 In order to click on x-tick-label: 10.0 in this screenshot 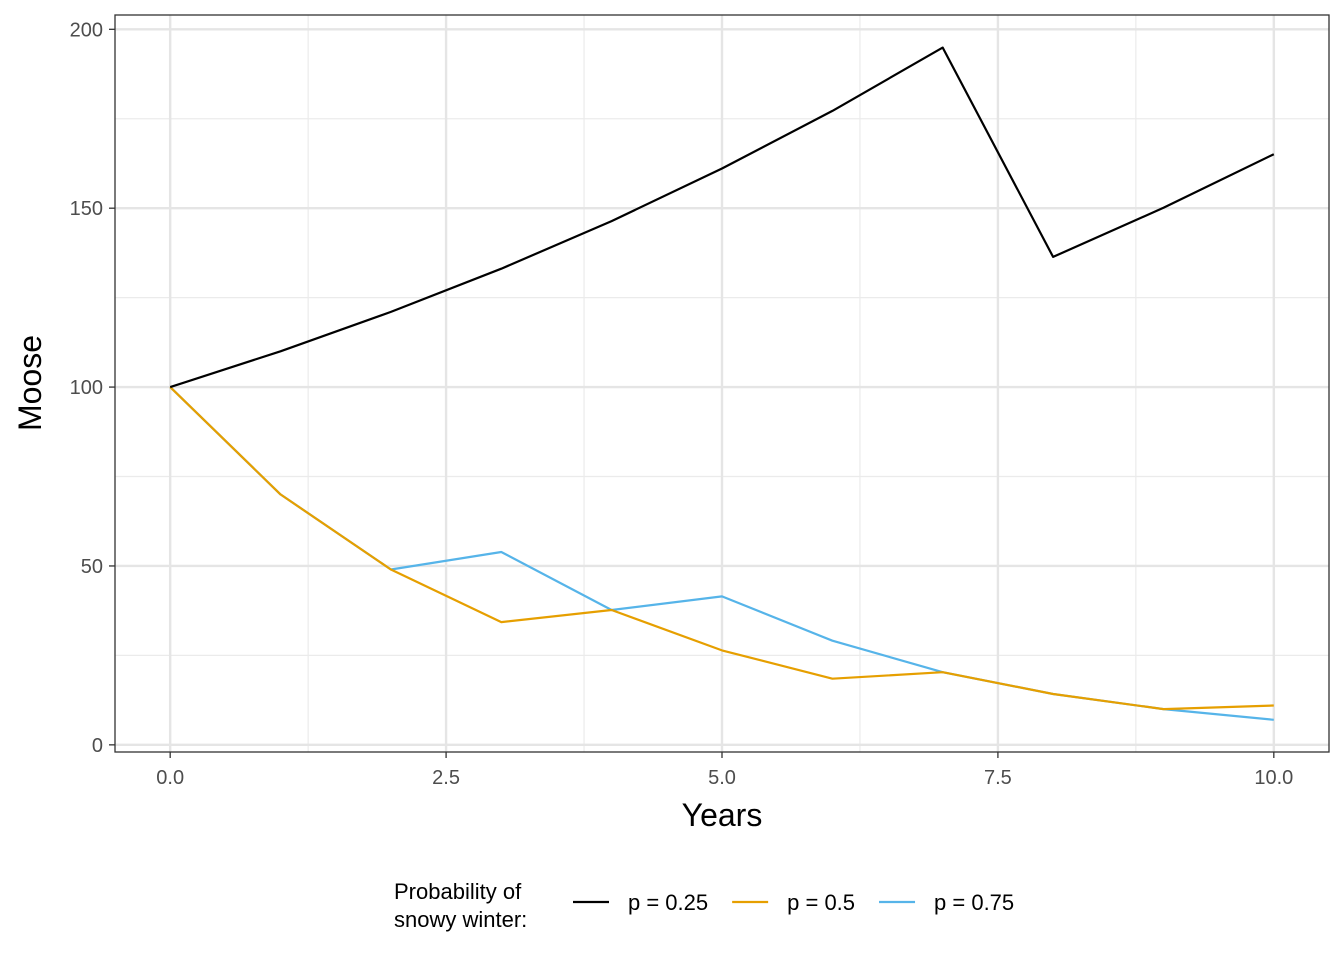, I will do `click(1273, 778)`.